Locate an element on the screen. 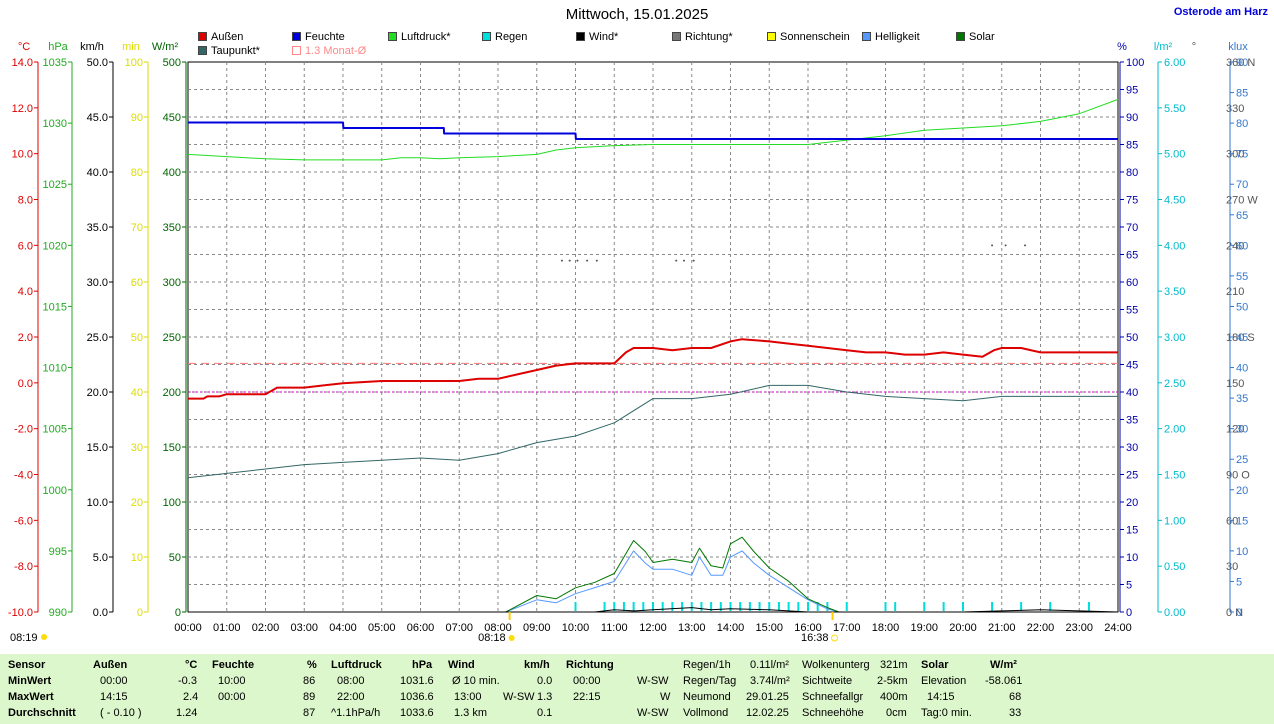 The width and height of the screenshot is (1274, 724). axis-tick-label: 30.0 is located at coordinates (97, 283).